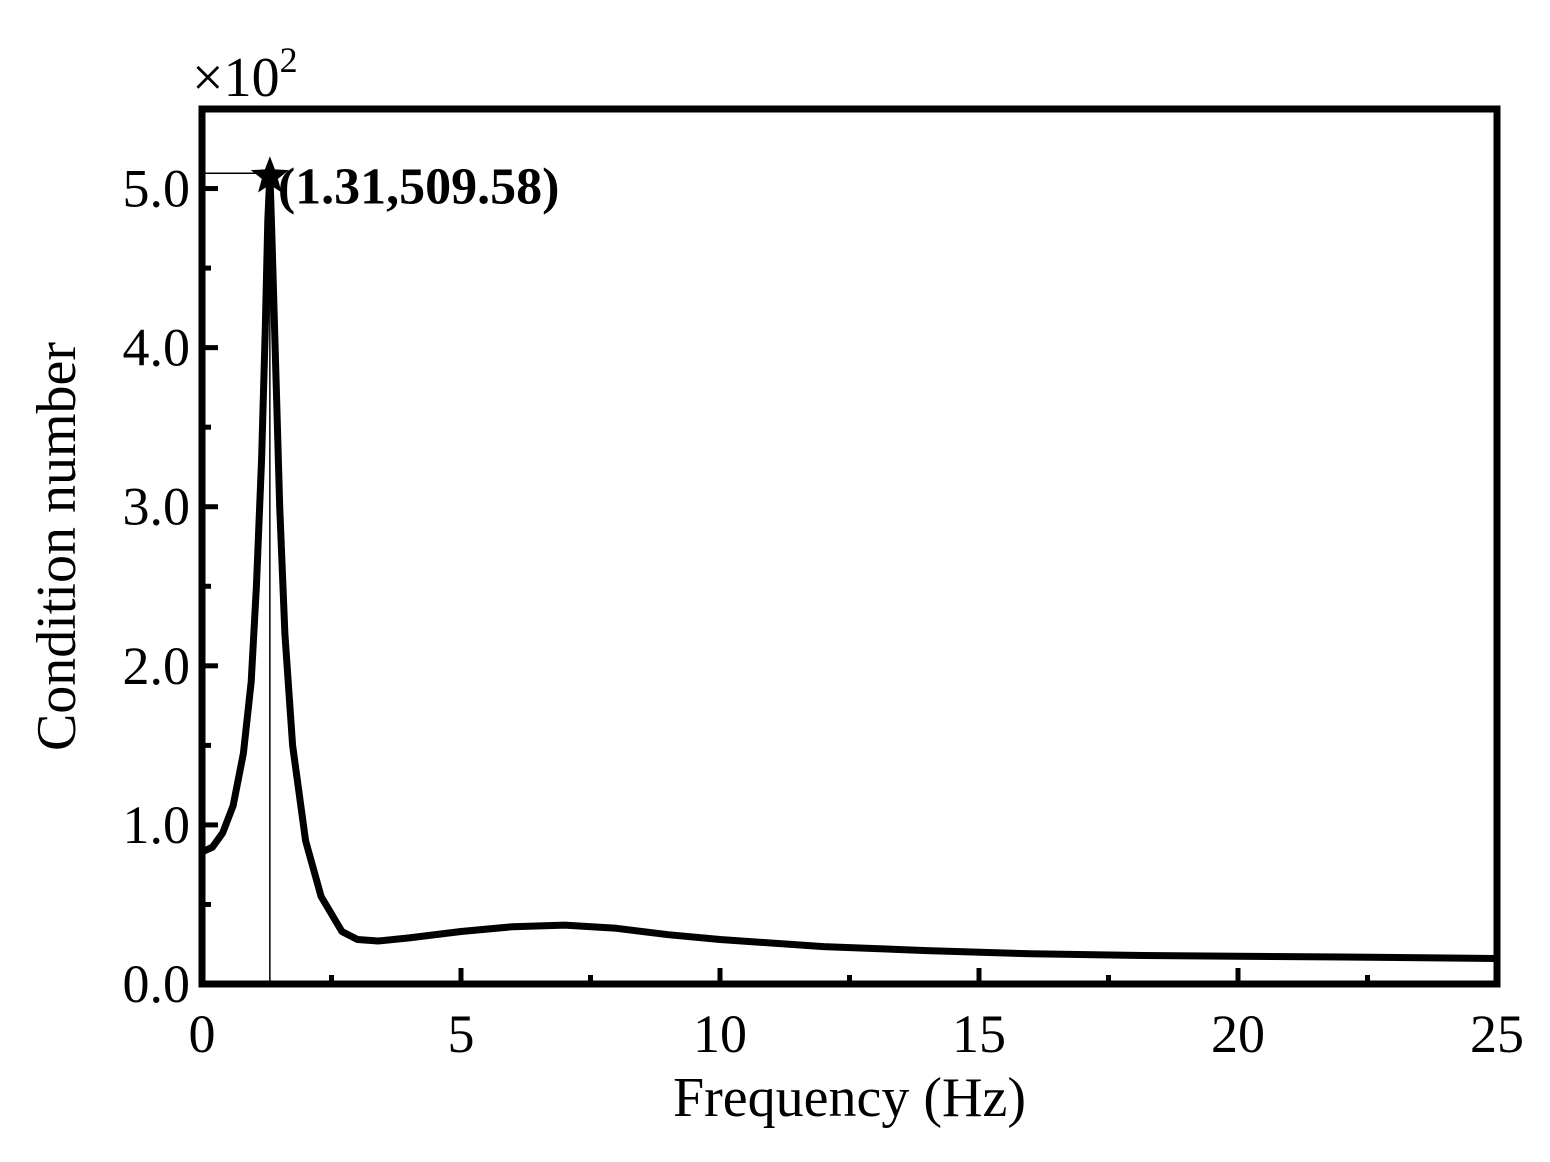 This screenshot has height=1162, width=1550. I want to click on y-axis-multiplier: ×10², so click(245, 74).